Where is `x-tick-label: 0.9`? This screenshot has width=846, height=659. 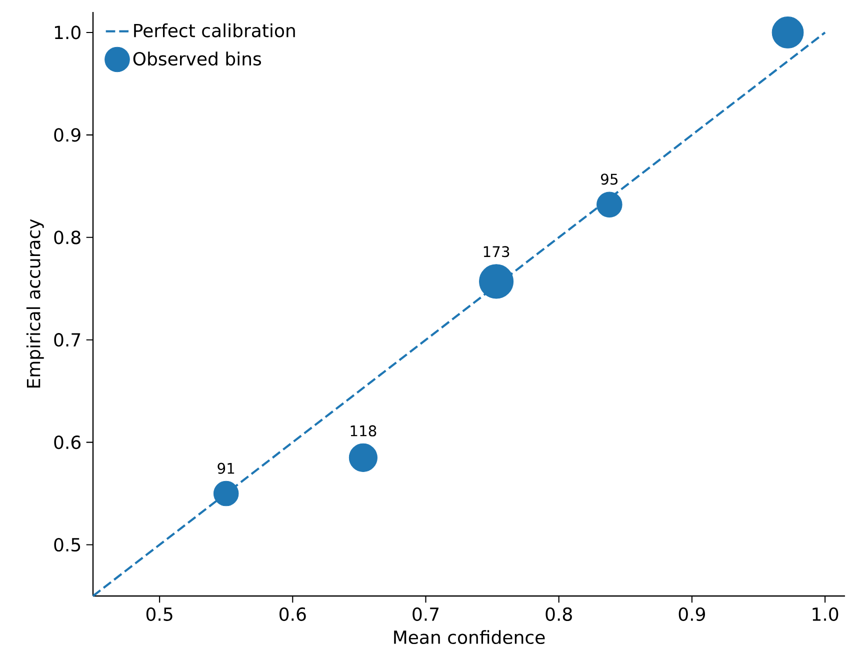 x-tick-label: 0.9 is located at coordinates (691, 614).